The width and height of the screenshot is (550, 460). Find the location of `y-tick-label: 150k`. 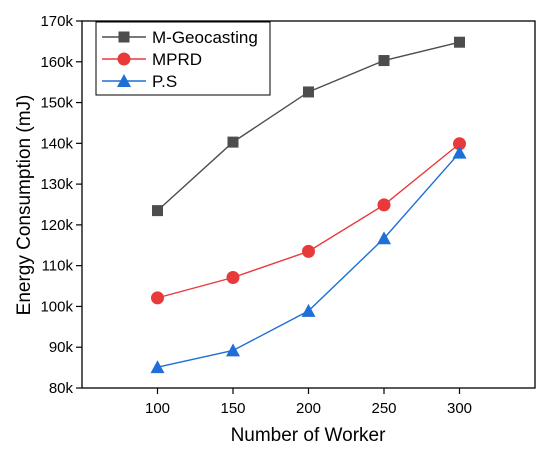

y-tick-label: 150k is located at coordinates (56, 103).